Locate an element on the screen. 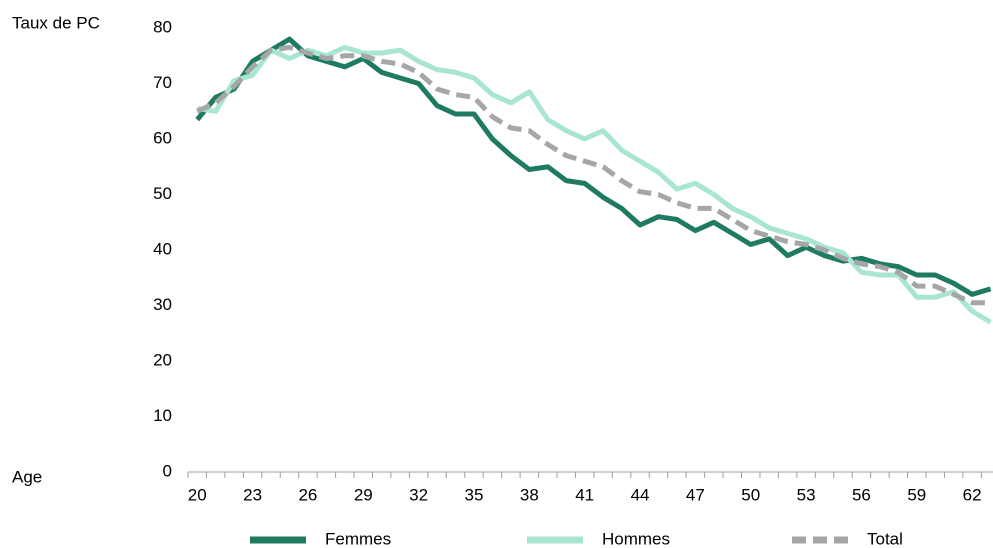 The image size is (993, 548). x-tick-label: 29 is located at coordinates (363, 494).